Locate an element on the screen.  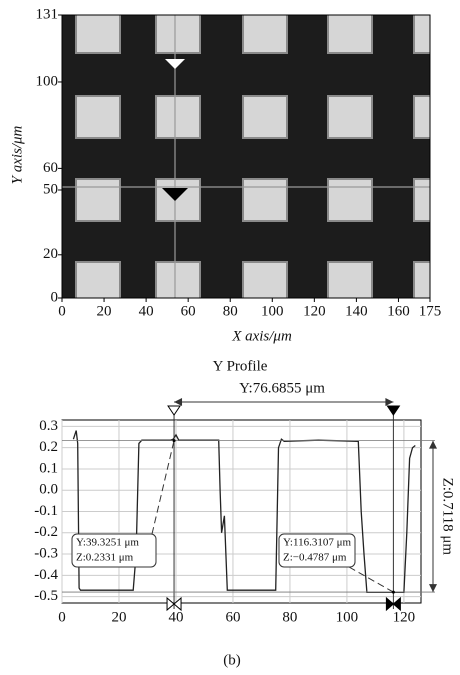
x-tick-label: 175 is located at coordinates (430, 311).